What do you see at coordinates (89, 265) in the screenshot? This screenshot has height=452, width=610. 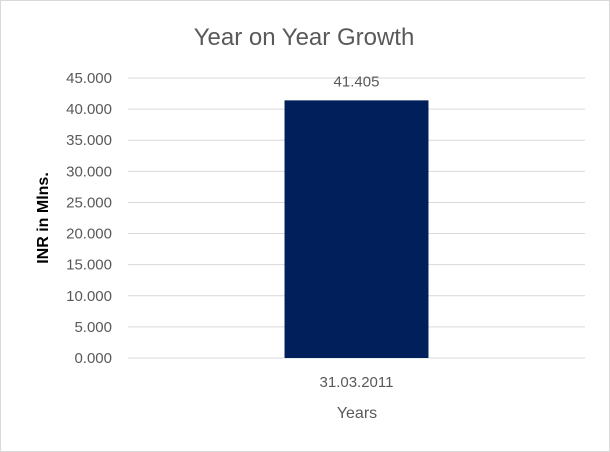 I see `y-tick-label: 15.000` at bounding box center [89, 265].